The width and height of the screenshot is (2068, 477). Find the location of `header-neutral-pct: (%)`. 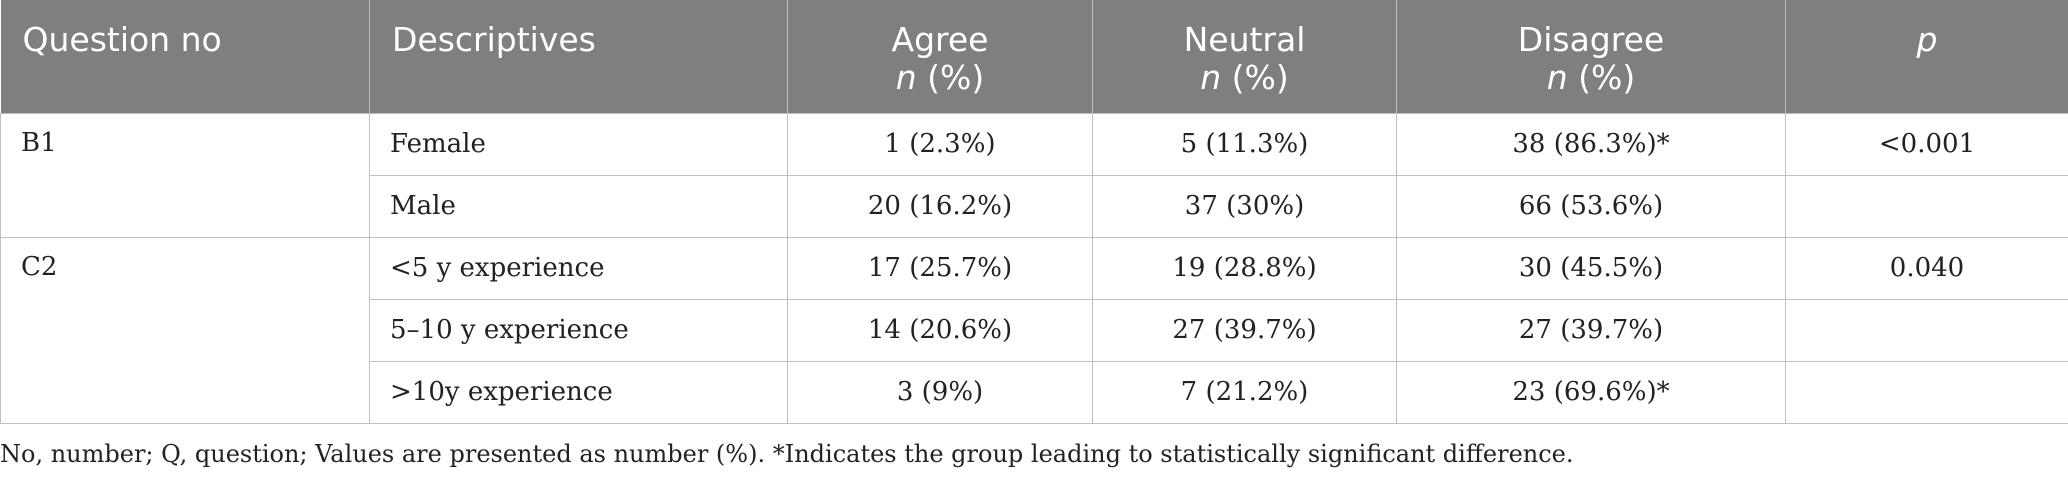

header-neutral-pct: (%) is located at coordinates (1260, 77).